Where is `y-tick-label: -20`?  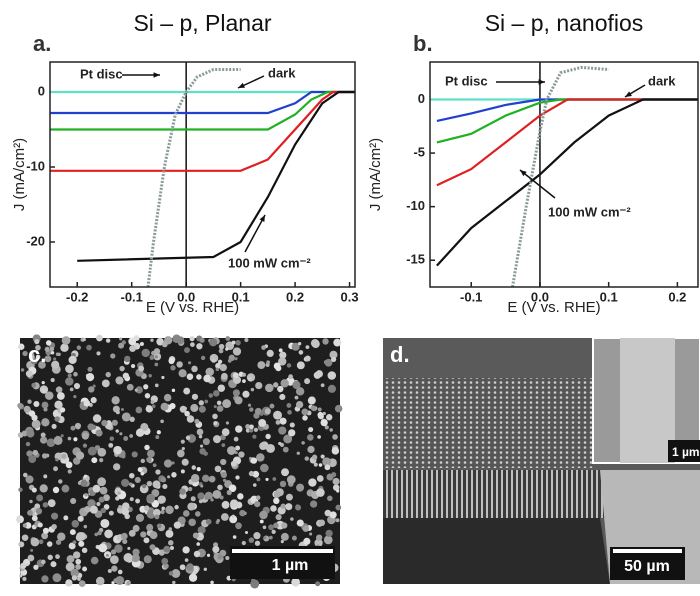
y-tick-label: -20 is located at coordinates (35, 240).